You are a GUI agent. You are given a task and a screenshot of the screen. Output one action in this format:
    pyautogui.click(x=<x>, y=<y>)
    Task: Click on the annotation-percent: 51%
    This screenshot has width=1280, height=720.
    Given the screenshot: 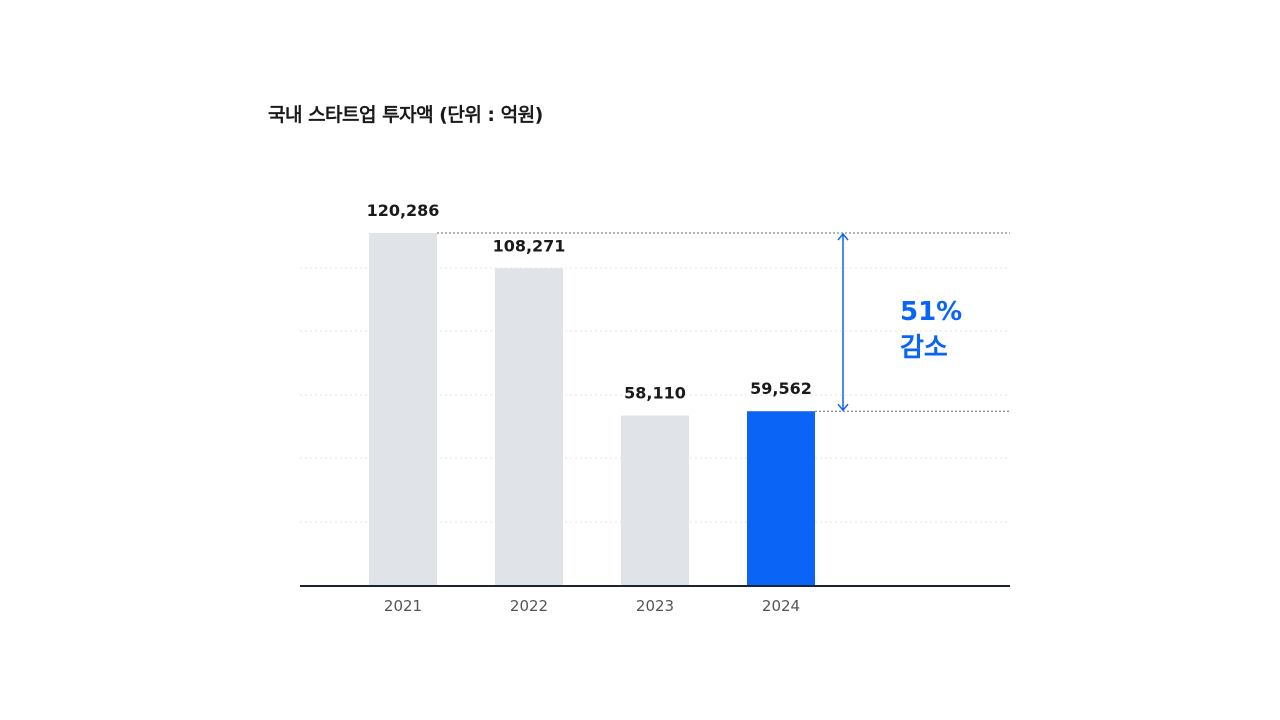 What is the action you would take?
    pyautogui.click(x=931, y=312)
    